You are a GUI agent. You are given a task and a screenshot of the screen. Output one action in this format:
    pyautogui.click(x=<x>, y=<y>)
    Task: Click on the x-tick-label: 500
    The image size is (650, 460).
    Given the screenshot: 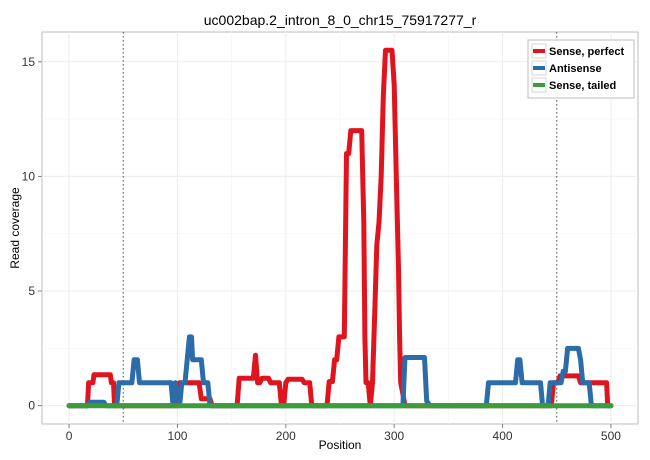 What is the action you would take?
    pyautogui.click(x=611, y=436)
    